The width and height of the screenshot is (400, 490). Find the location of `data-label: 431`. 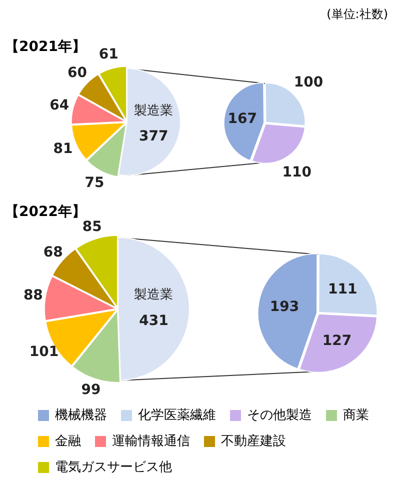

data-label: 431 is located at coordinates (153, 320).